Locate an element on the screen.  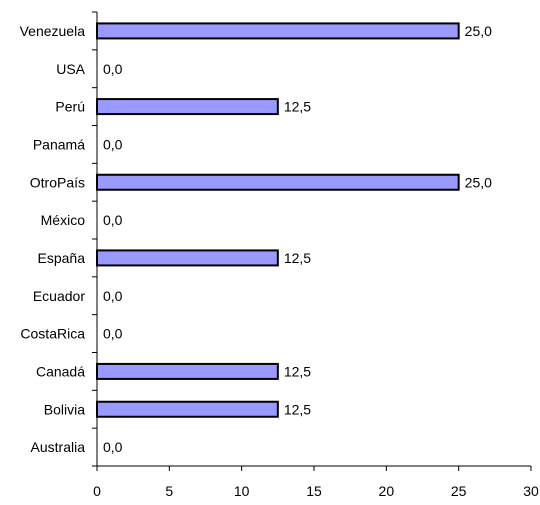
data-label-otropais: 25,0 is located at coordinates (478, 182).